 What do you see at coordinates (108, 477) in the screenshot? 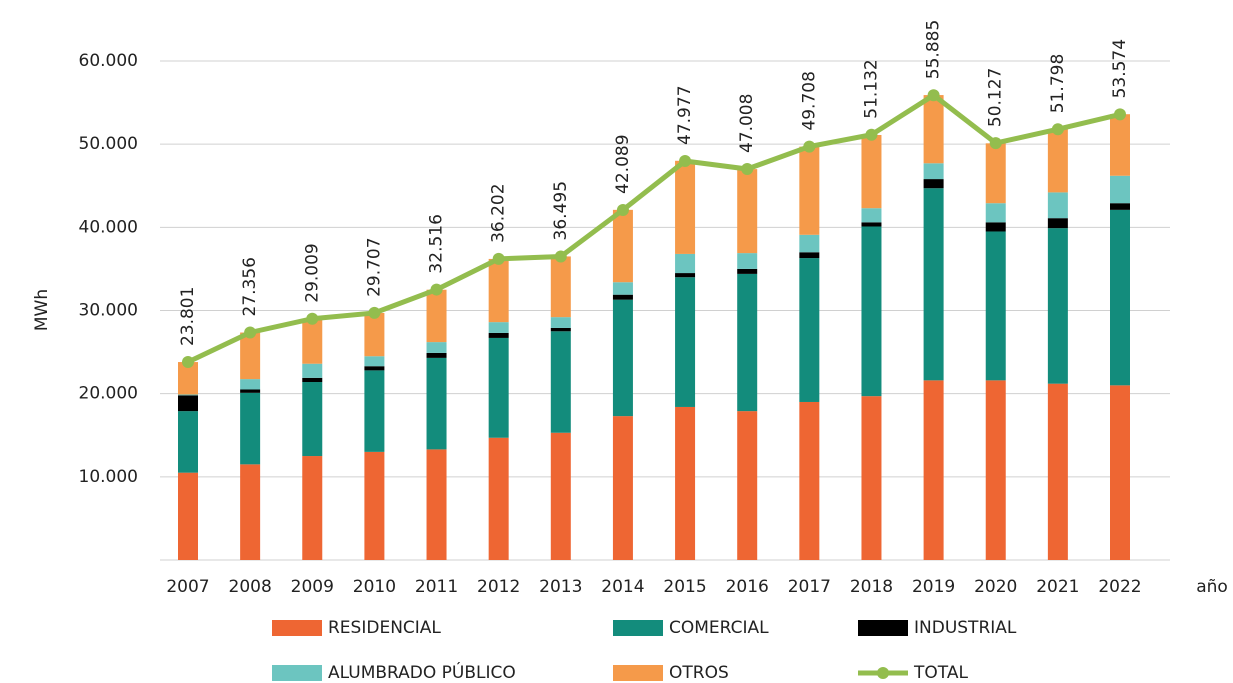
I see `y-tick-label: 10.000` at bounding box center [108, 477].